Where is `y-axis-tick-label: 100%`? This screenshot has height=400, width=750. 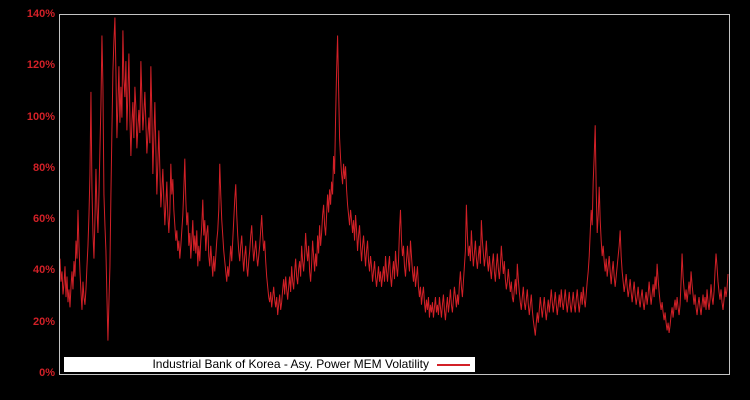 y-axis-tick-label: 100% is located at coordinates (40, 116).